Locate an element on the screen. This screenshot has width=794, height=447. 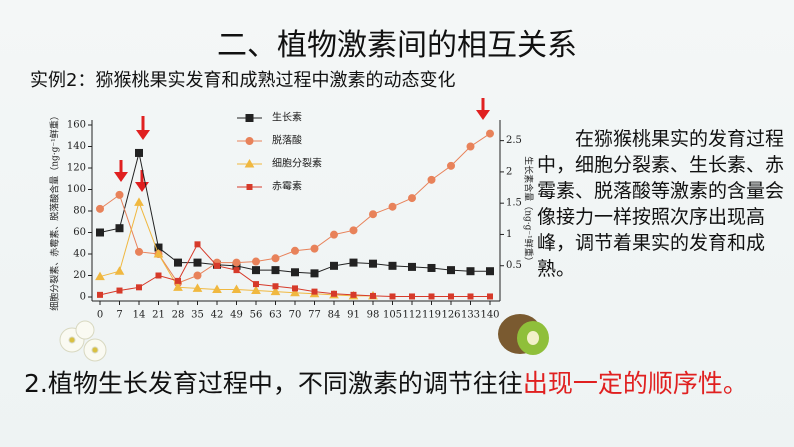
legend-label: 脱落酸 is located at coordinates (287, 140).